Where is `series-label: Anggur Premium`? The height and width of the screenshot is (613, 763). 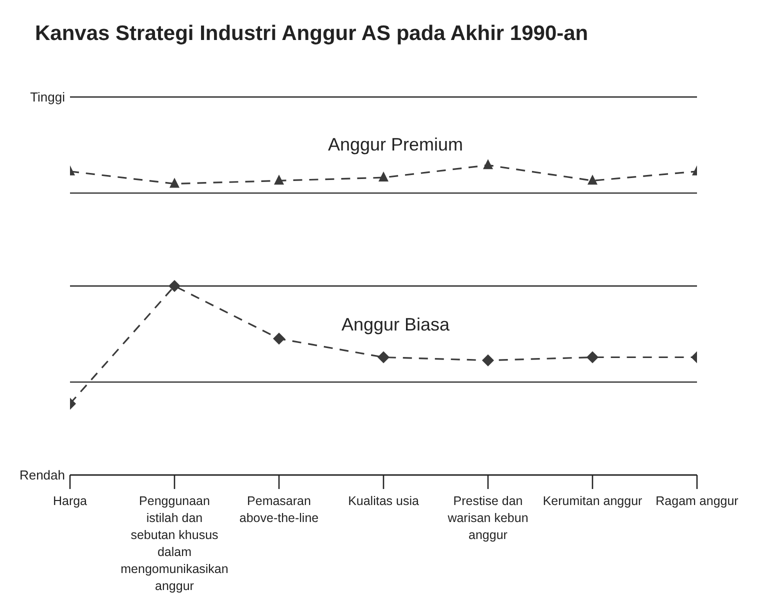
series-label: Anggur Premium is located at coordinates (396, 144).